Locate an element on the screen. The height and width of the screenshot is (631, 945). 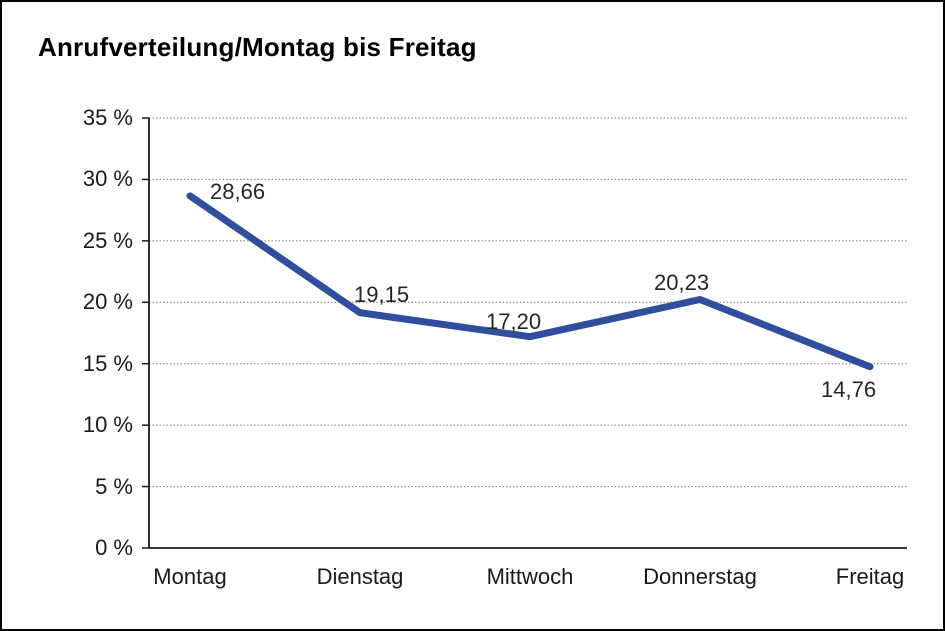
data-point-label: 17,20 is located at coordinates (514, 321).